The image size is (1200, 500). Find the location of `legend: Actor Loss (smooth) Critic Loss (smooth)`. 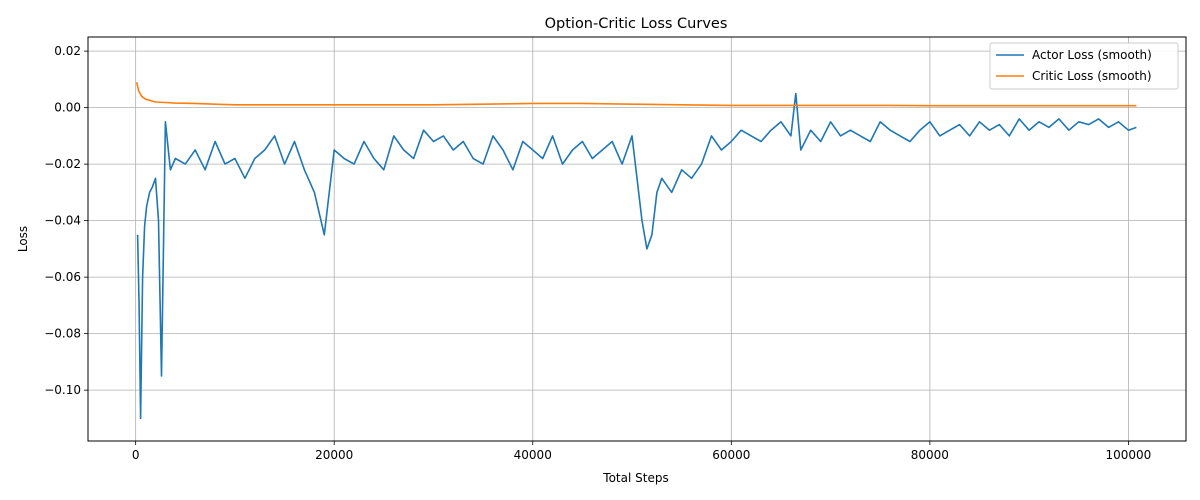

legend: Actor Loss (smooth) Critic Loss (smooth) is located at coordinates (1084, 66).